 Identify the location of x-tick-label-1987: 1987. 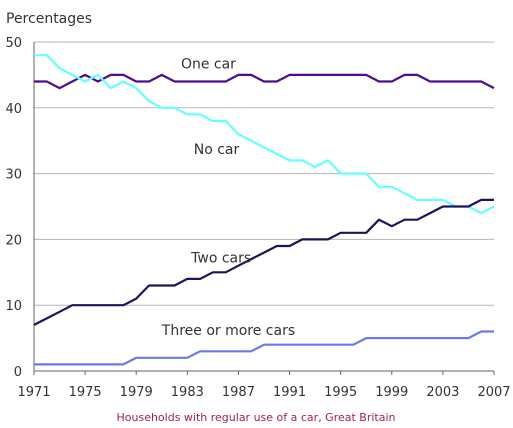
(238, 392).